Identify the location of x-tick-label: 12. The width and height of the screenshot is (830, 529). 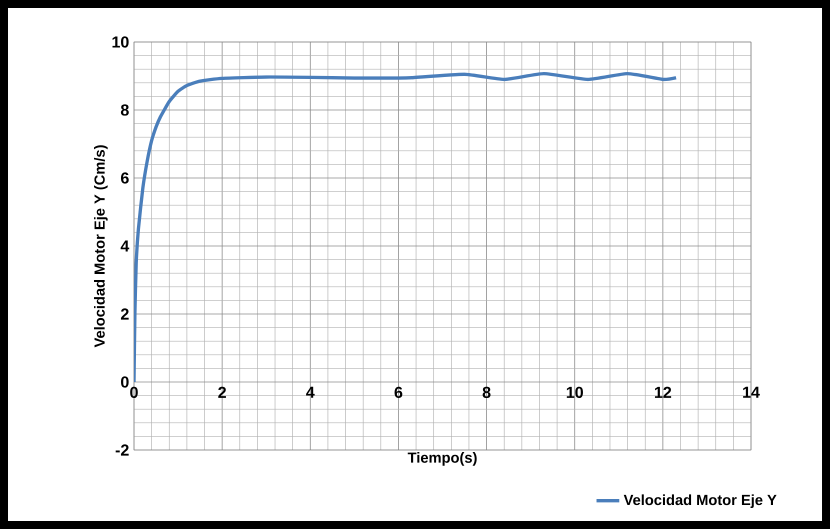
(663, 392).